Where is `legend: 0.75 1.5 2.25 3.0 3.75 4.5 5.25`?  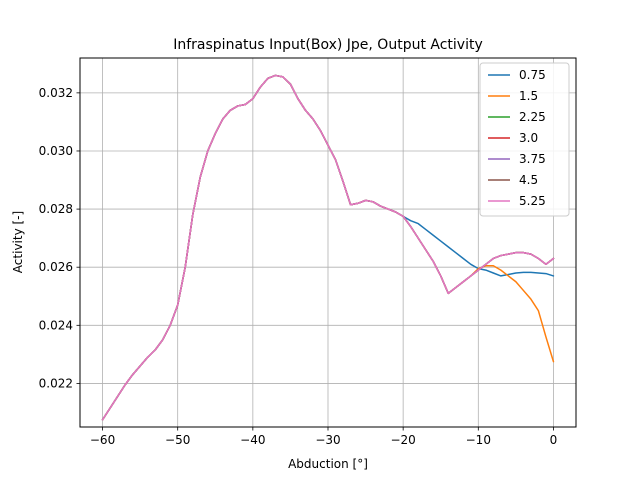 legend: 0.75 1.5 2.25 3.0 3.75 4.5 5.25 is located at coordinates (524, 139).